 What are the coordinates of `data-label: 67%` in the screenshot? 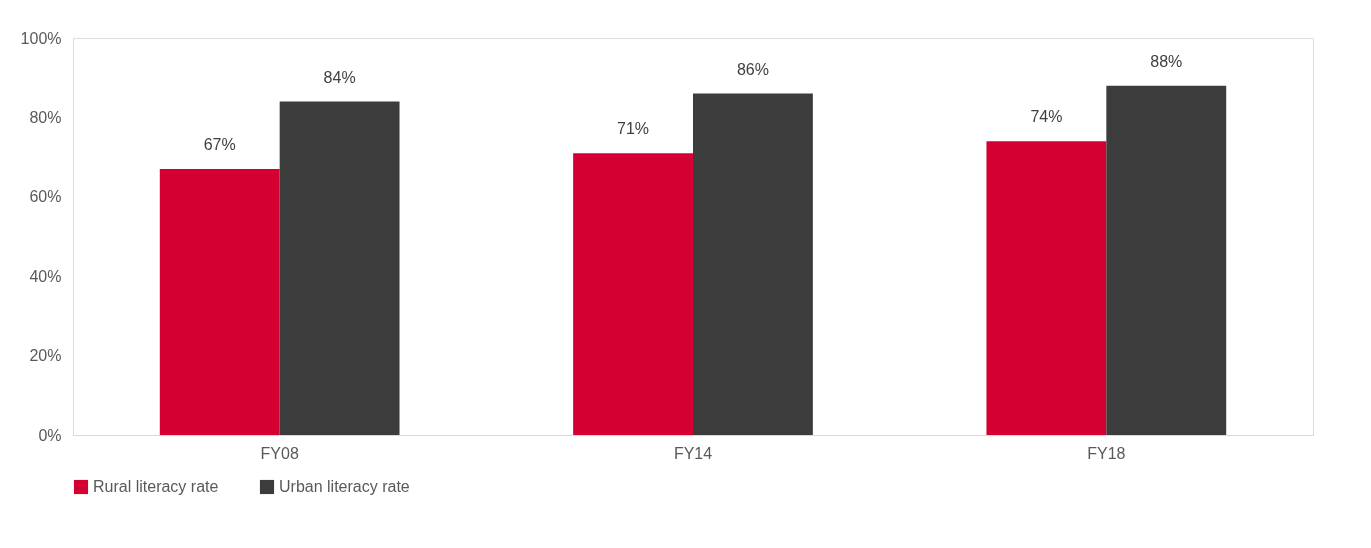 It's located at (219, 145).